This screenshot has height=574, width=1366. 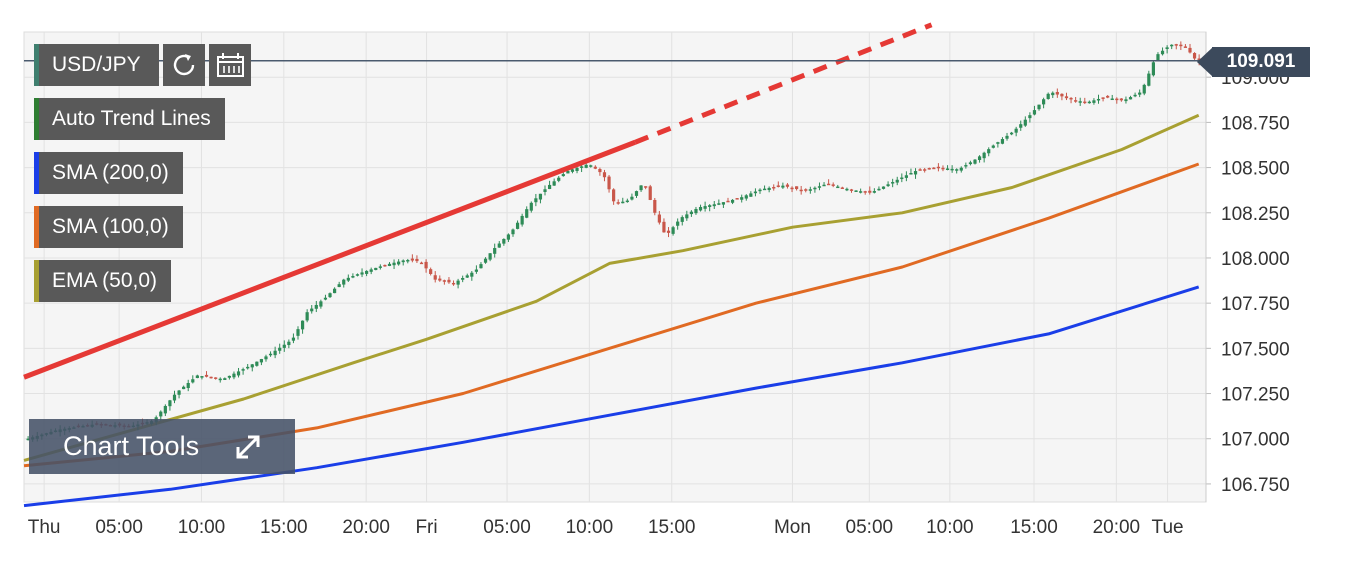 I want to click on chart-tools-button: Chart Tools, so click(x=162, y=446).